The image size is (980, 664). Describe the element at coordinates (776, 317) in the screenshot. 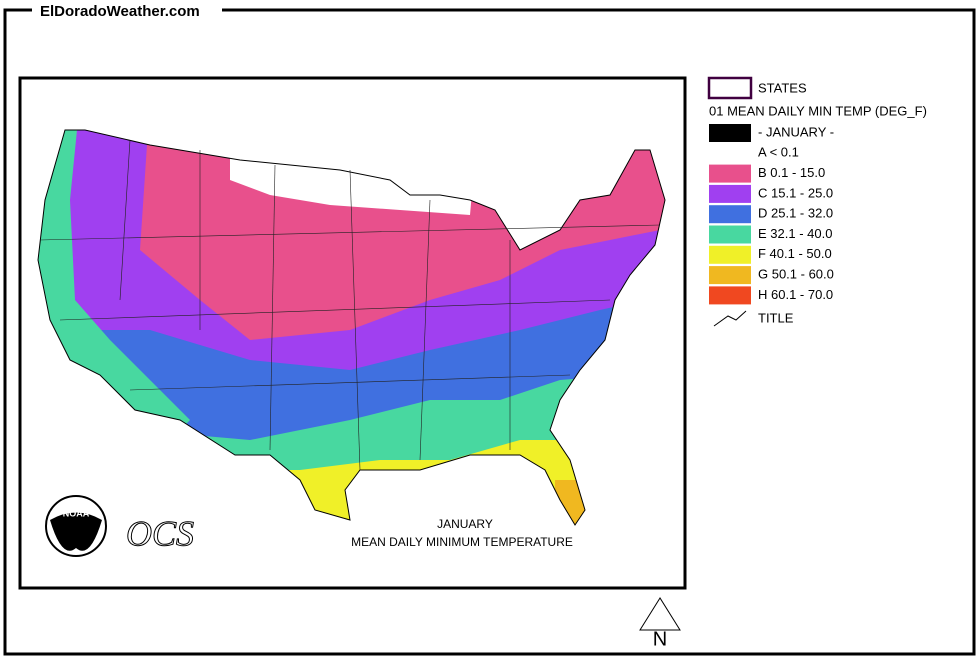

I see `title-label: TITLE` at that location.